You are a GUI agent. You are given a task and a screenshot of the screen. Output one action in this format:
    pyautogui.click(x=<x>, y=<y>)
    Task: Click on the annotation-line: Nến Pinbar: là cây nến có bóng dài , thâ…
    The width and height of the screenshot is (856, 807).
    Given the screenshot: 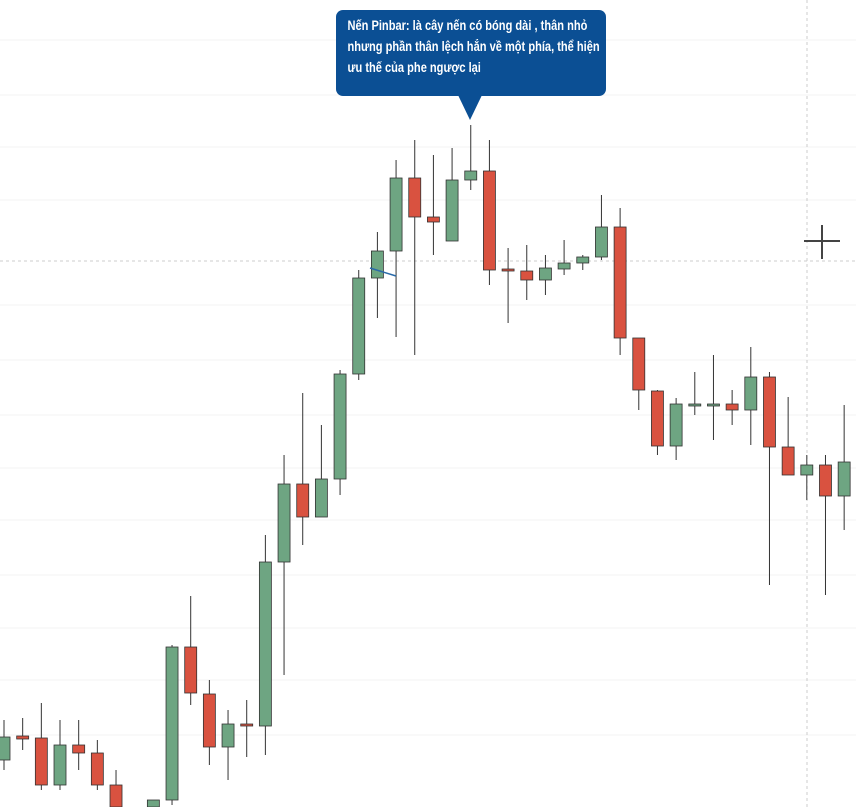 What is the action you would take?
    pyautogui.click(x=467, y=25)
    